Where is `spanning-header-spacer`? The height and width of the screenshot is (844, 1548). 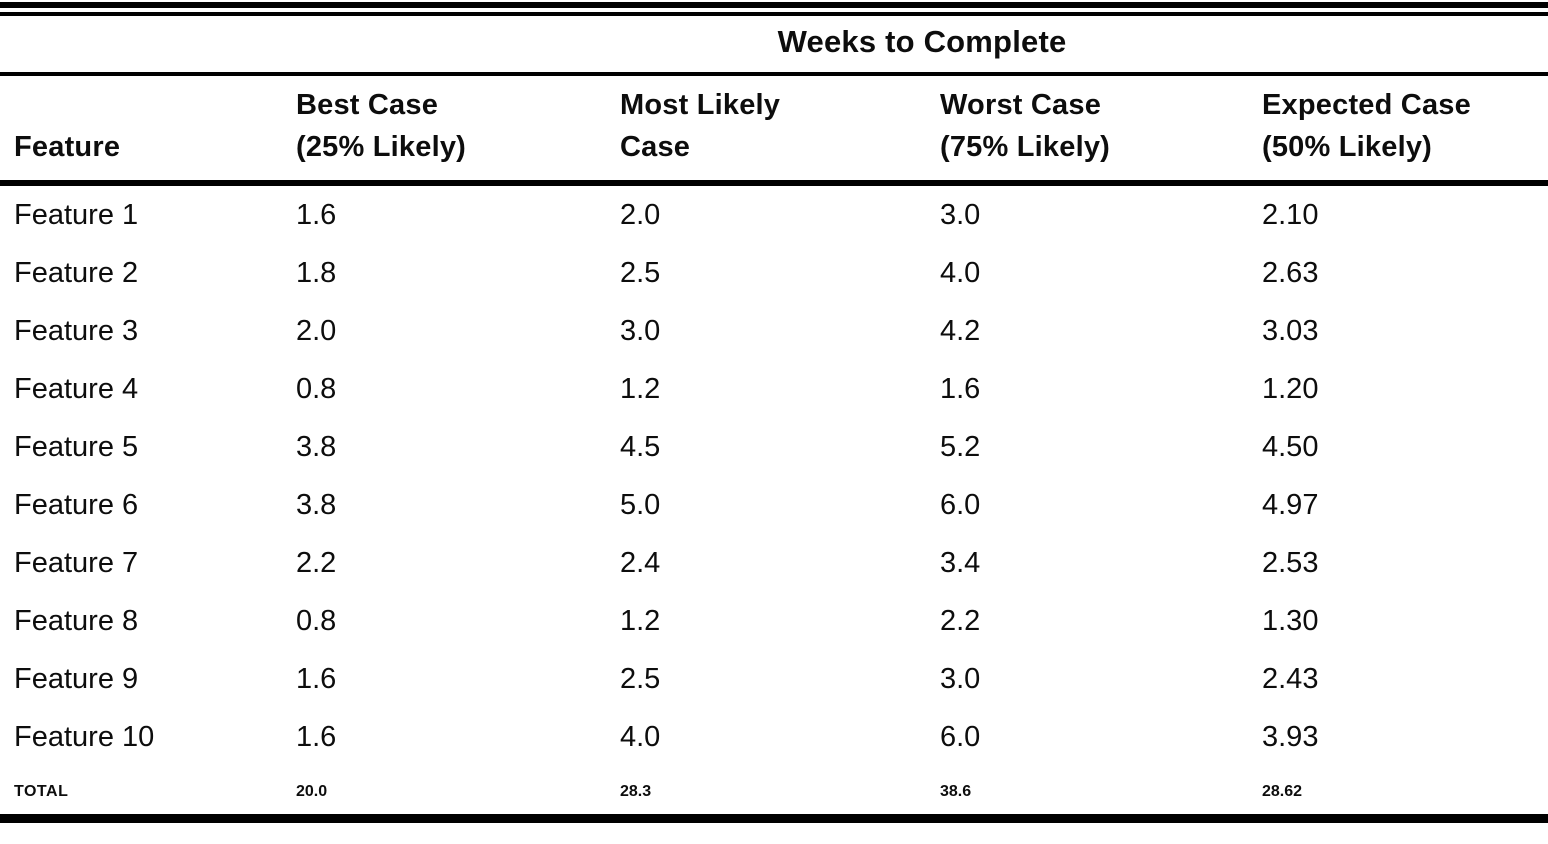 spanning-header-spacer is located at coordinates (148, 46).